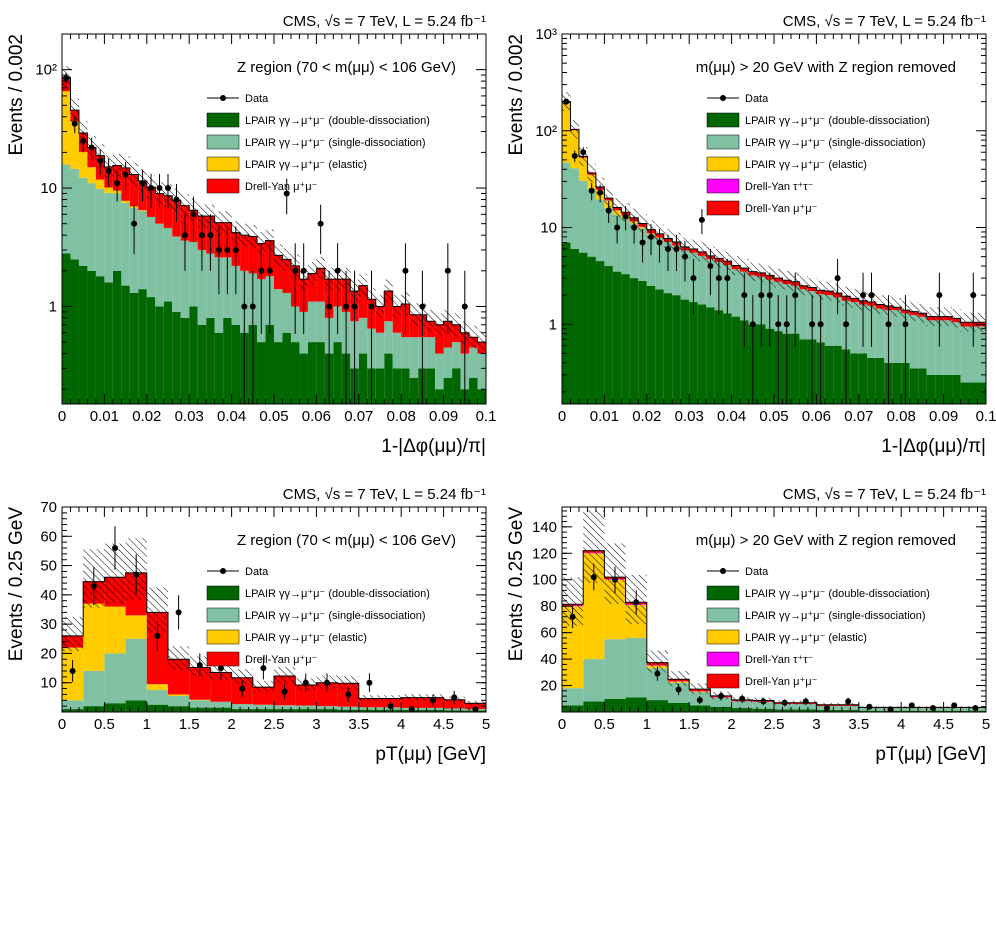 The height and width of the screenshot is (931, 996). I want to click on x-axis-title: 1-|Δφ(μμ)/π|, so click(933, 446).